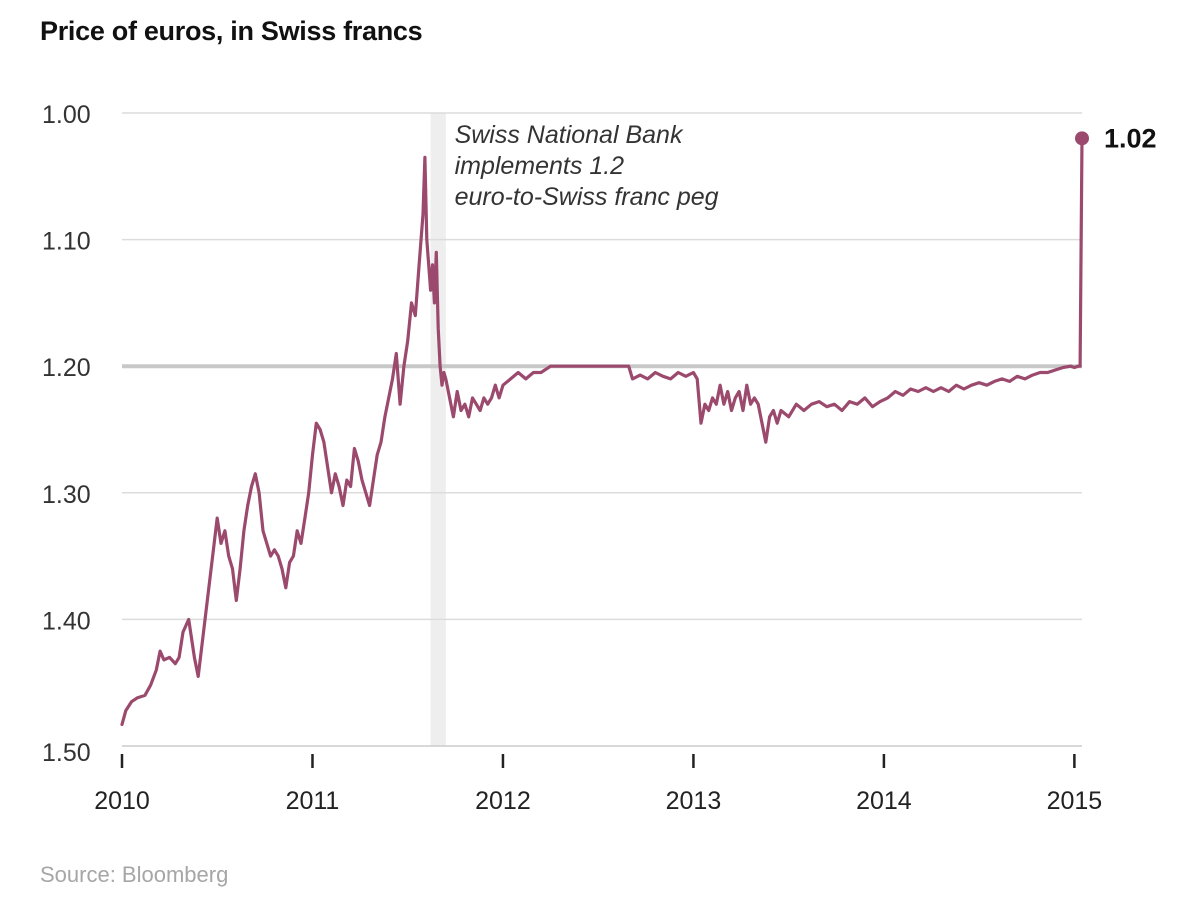  I want to click on y-tick-label: 1.00, so click(66, 115).